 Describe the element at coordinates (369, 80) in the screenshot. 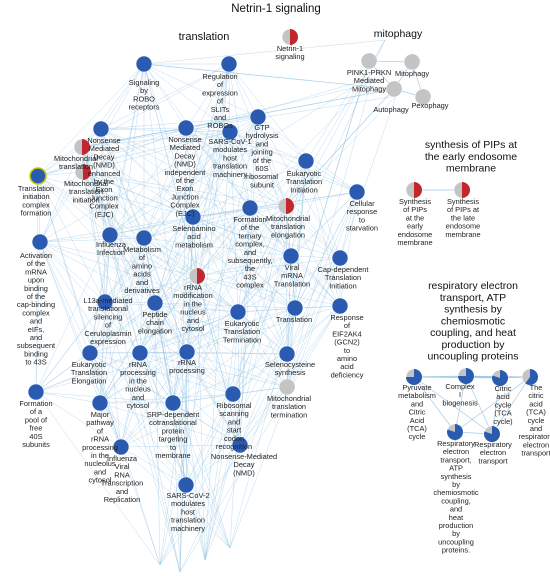

I see `node-label-pink1: PINK1-PRKN Mediated Mitophagy` at that location.